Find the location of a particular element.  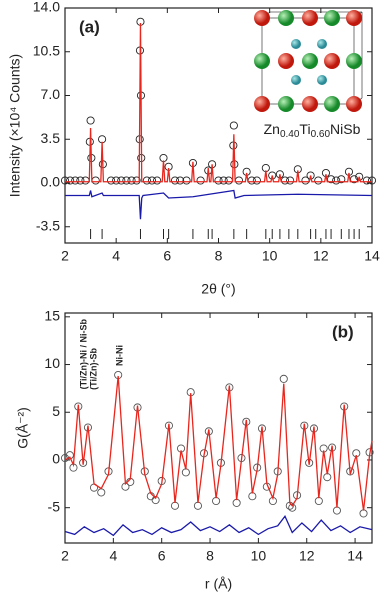

panel-label: (b) is located at coordinates (343, 331).